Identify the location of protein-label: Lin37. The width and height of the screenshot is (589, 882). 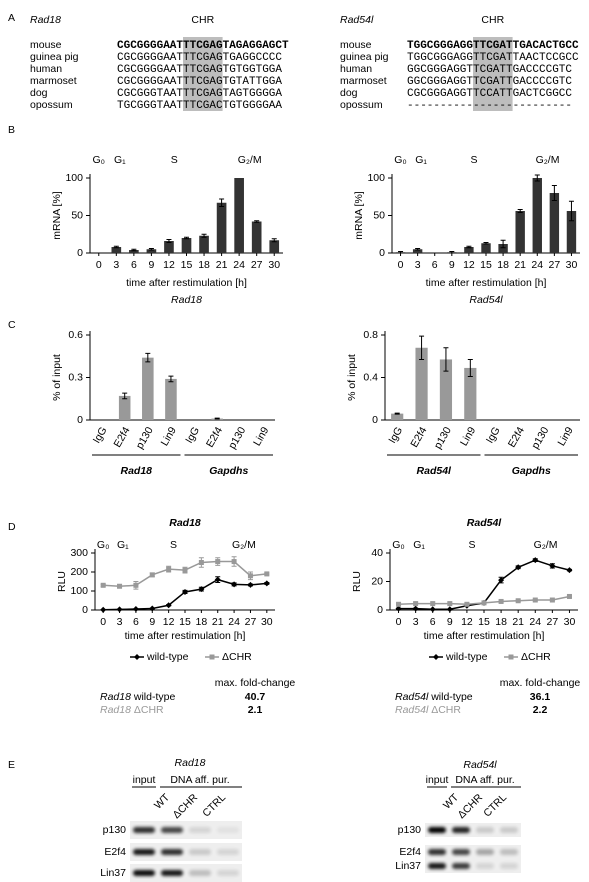
(408, 866).